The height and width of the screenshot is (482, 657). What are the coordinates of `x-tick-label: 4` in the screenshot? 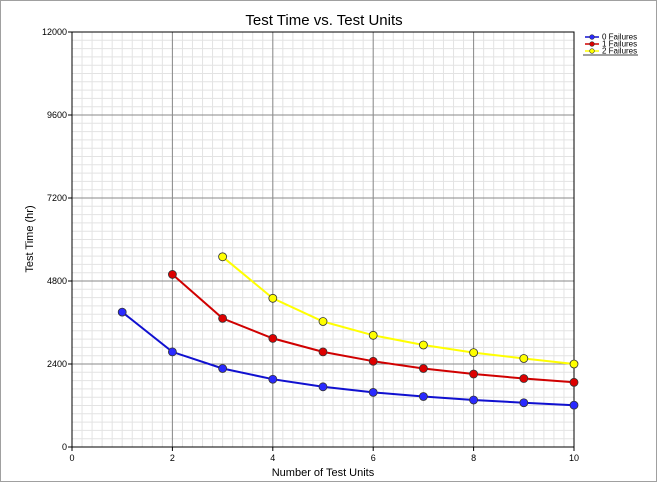 It's located at (272, 458).